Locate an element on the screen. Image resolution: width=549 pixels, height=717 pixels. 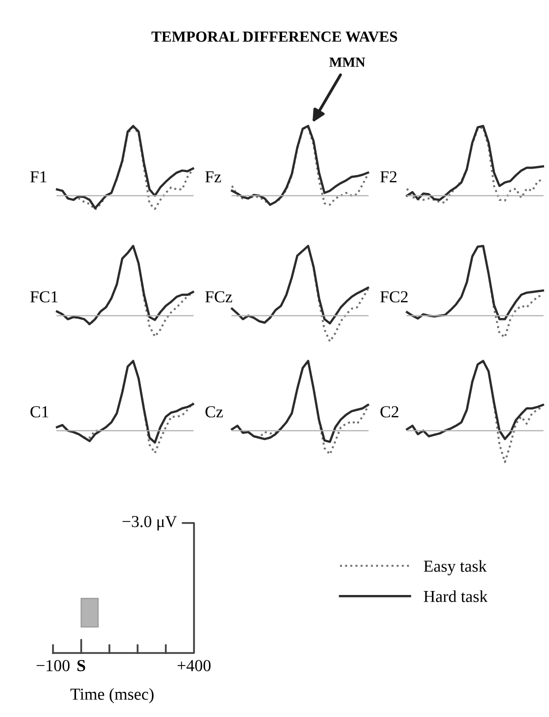
text: Fz is located at coordinates (213, 176).